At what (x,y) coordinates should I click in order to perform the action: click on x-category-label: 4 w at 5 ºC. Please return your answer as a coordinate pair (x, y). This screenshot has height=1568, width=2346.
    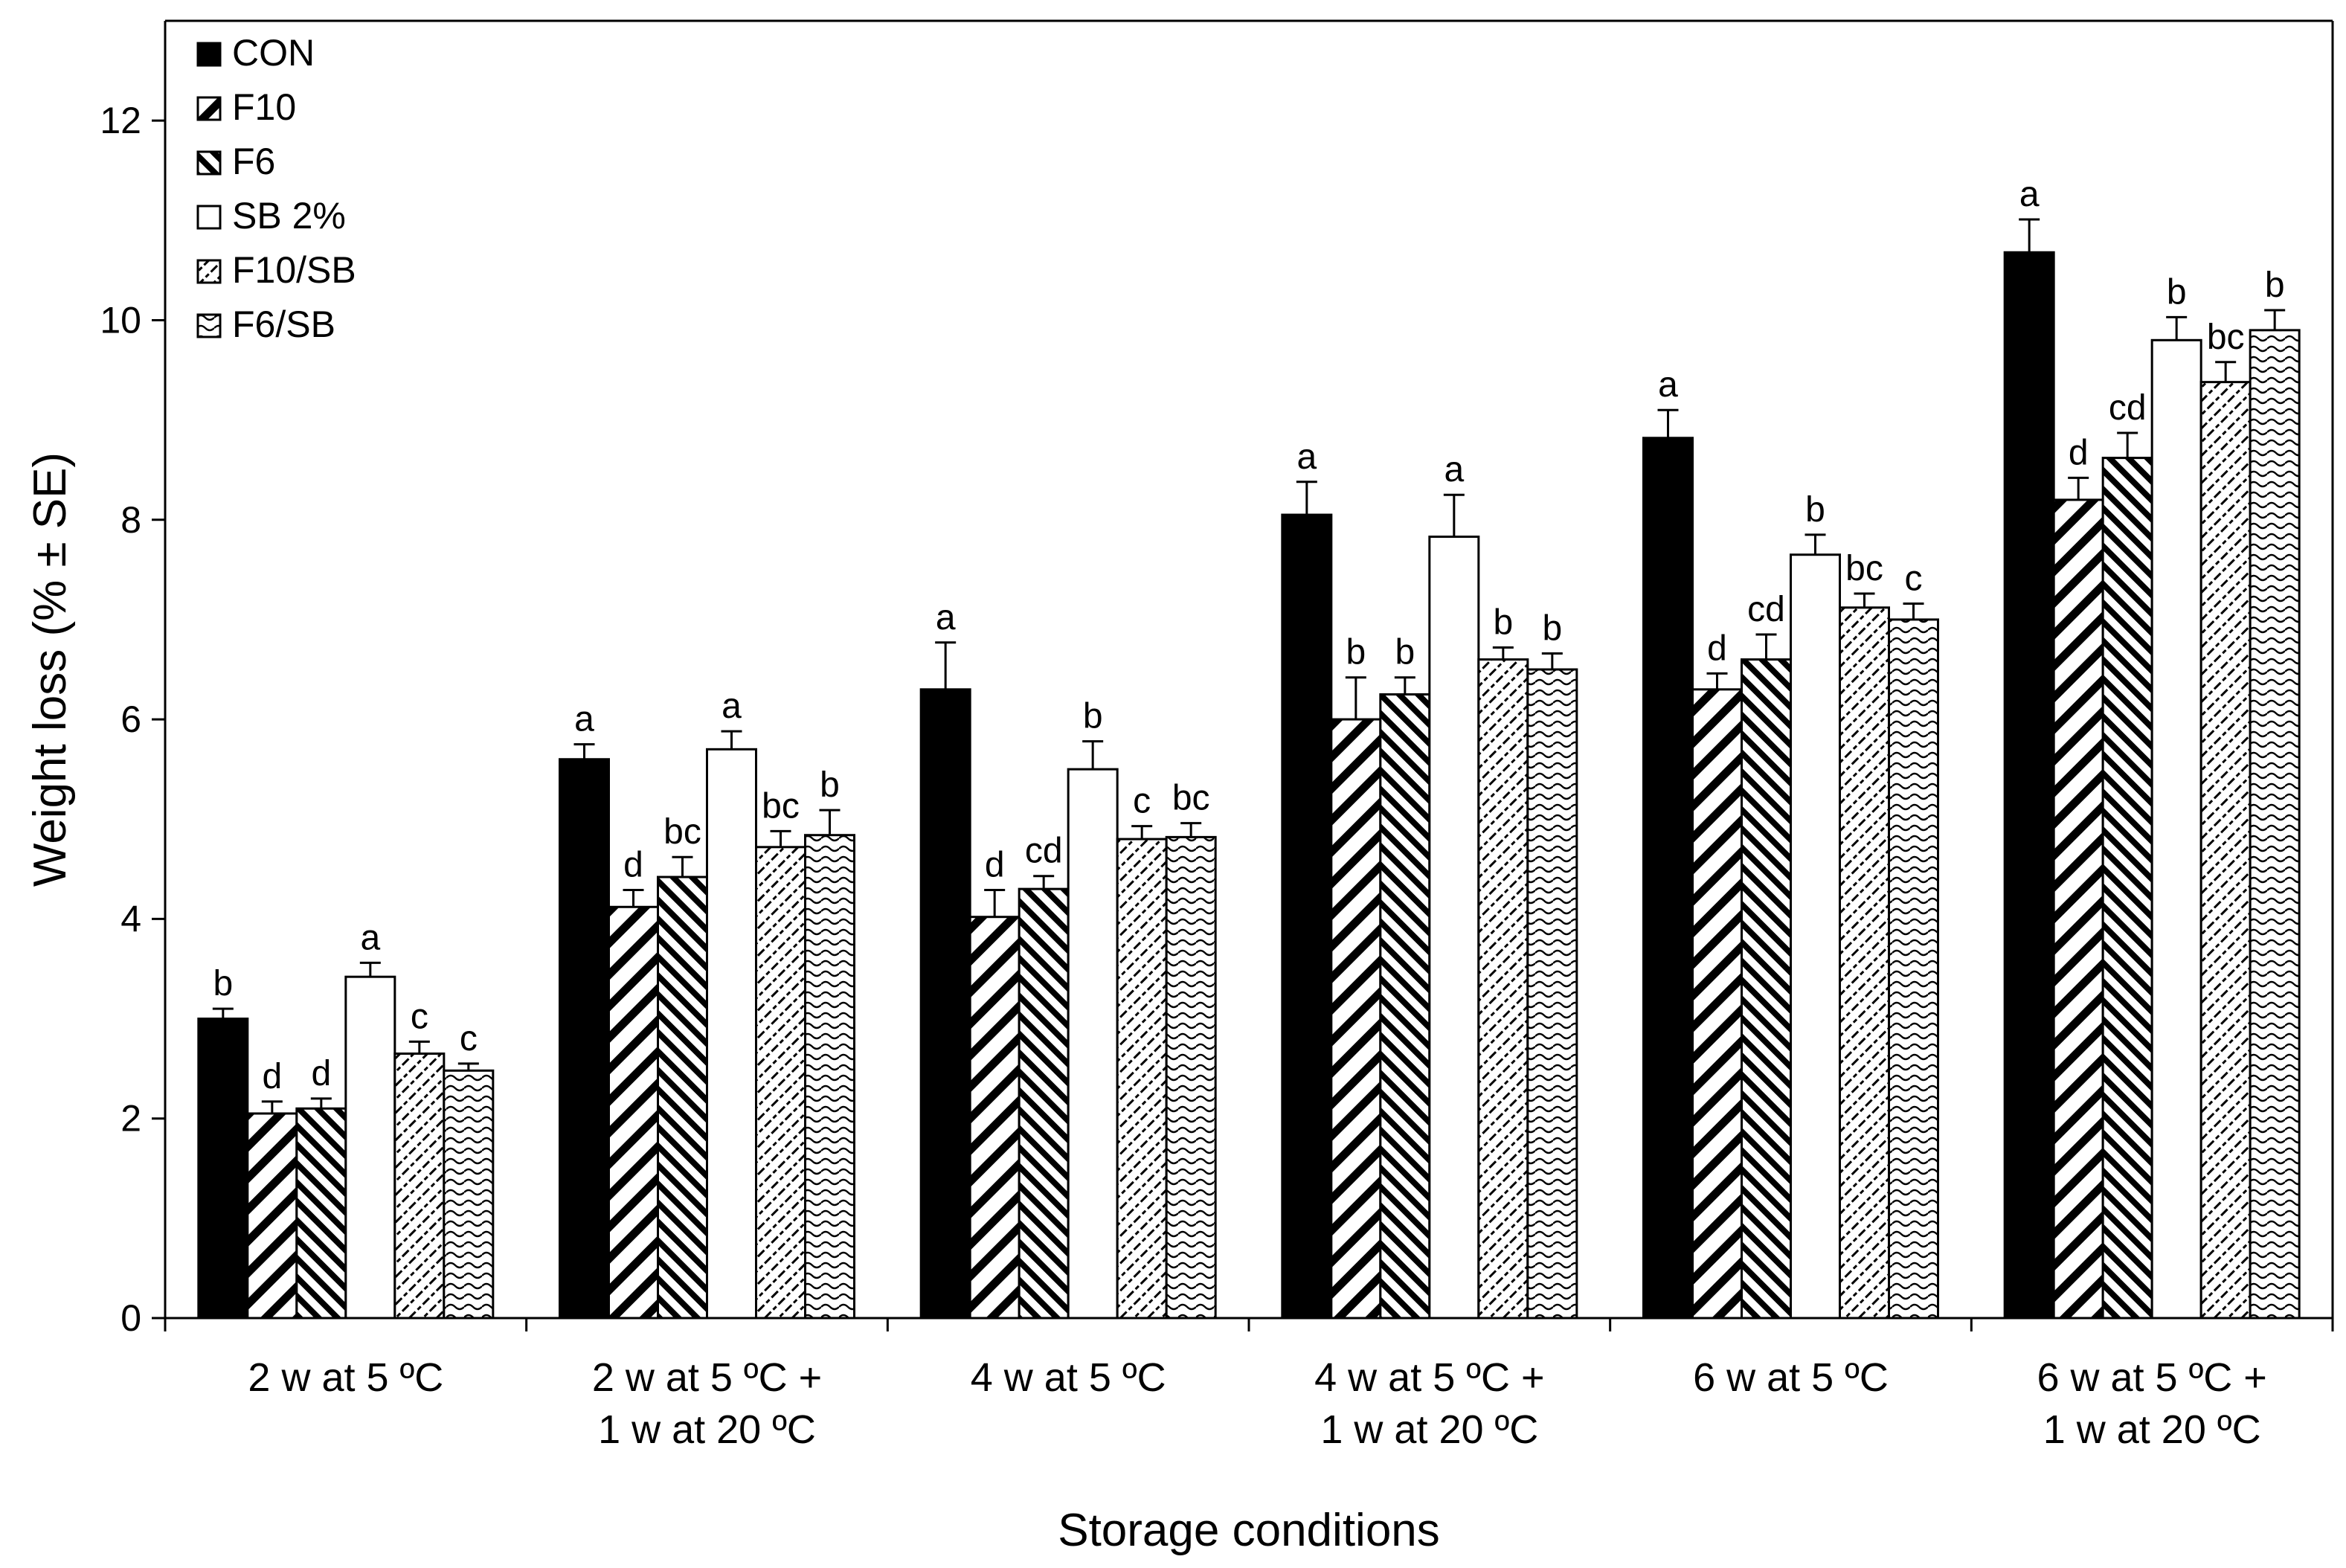
    Looking at the image, I should click on (1069, 1377).